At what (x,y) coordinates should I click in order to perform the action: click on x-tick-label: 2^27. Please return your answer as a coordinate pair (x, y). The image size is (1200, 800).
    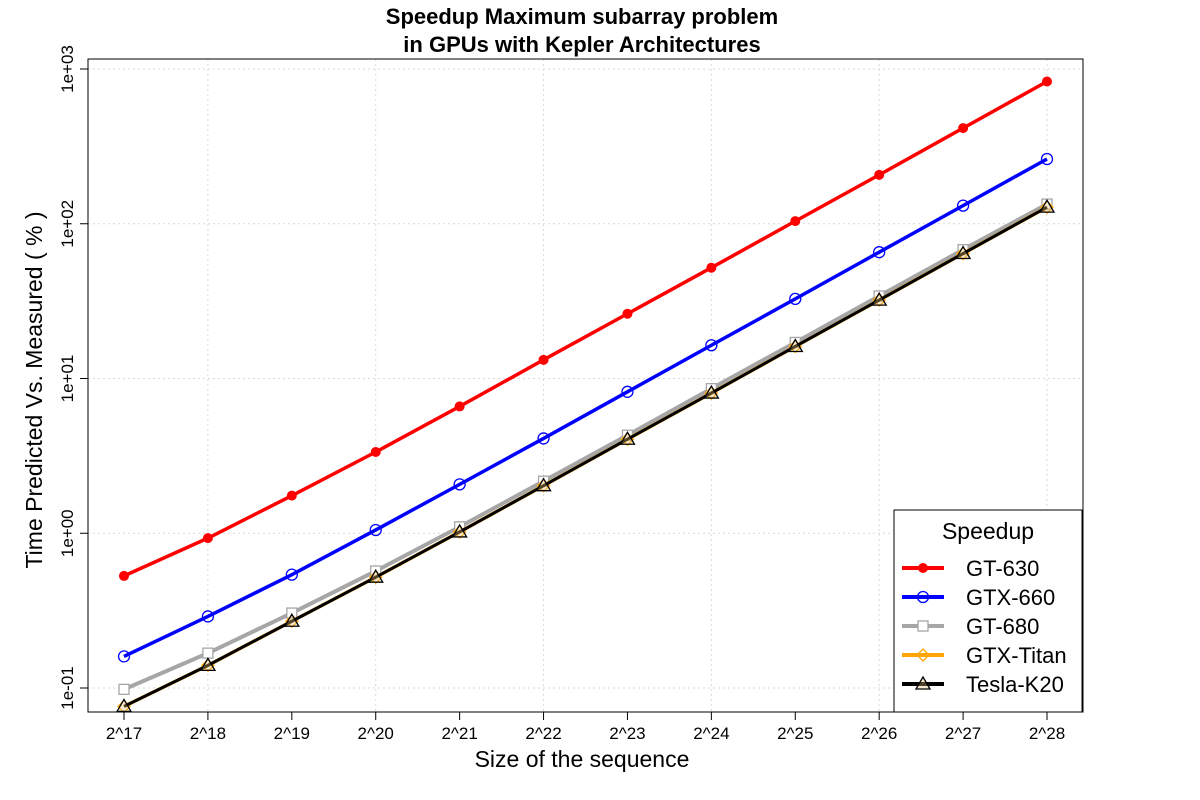
    Looking at the image, I should click on (963, 733).